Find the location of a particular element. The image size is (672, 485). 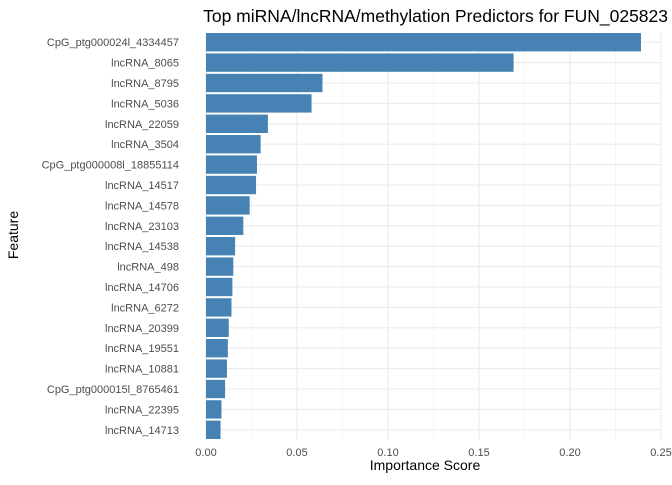

y-tick-label: lncRNA_498 is located at coordinates (148, 268).